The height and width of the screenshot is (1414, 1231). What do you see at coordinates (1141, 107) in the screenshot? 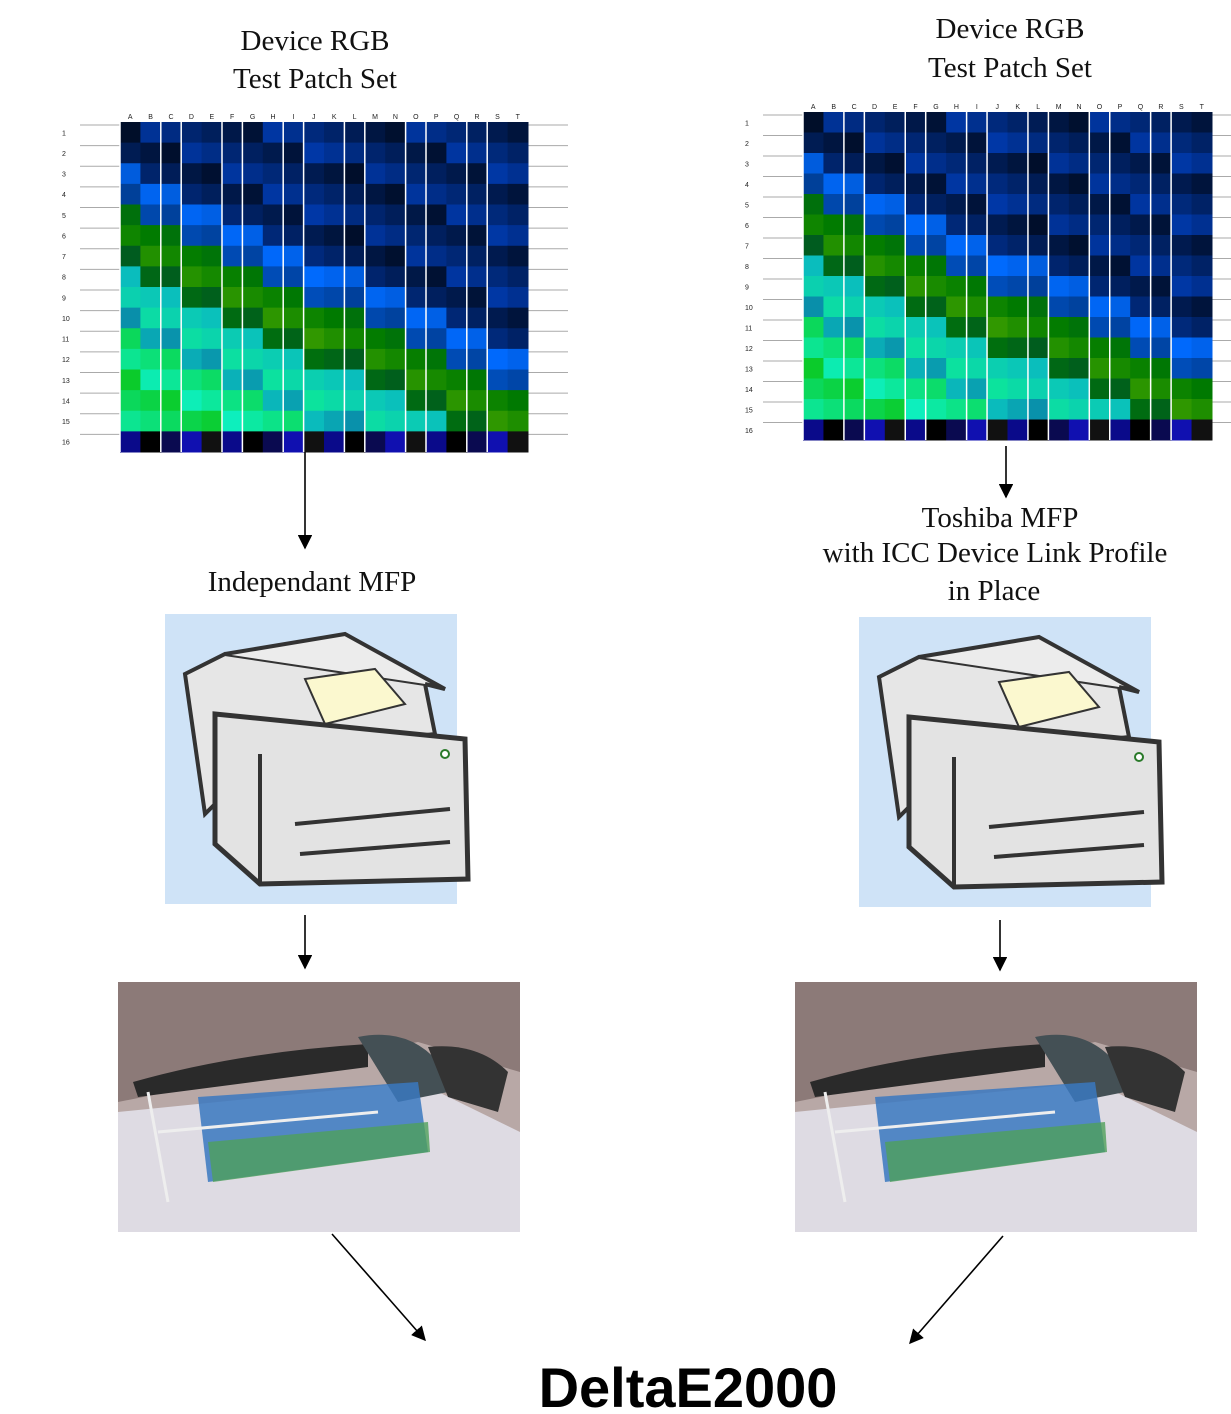
I see `column-label: Q` at bounding box center [1141, 107].